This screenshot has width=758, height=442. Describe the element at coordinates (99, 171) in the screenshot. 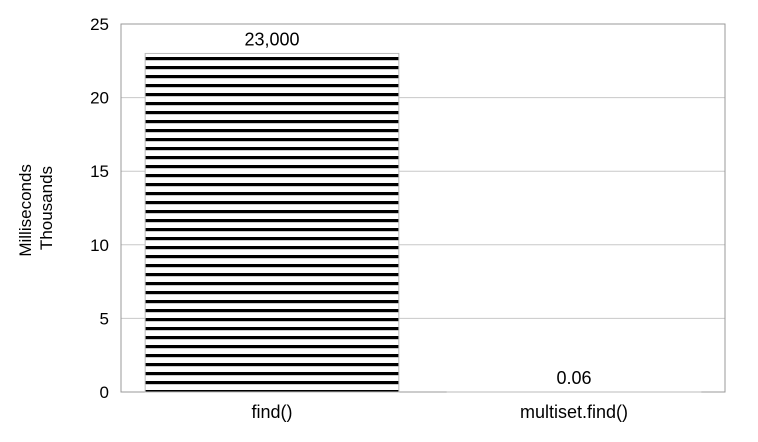

I see `y-tick-label: 15` at that location.